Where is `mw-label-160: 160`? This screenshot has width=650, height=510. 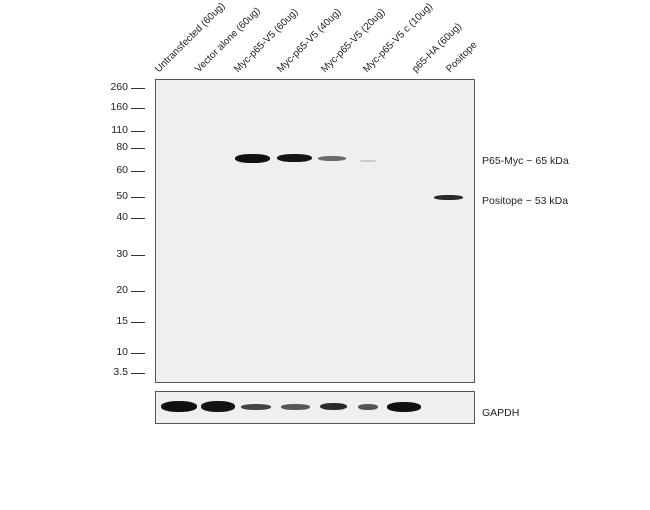
mw-label-160: 160 is located at coordinates (119, 107).